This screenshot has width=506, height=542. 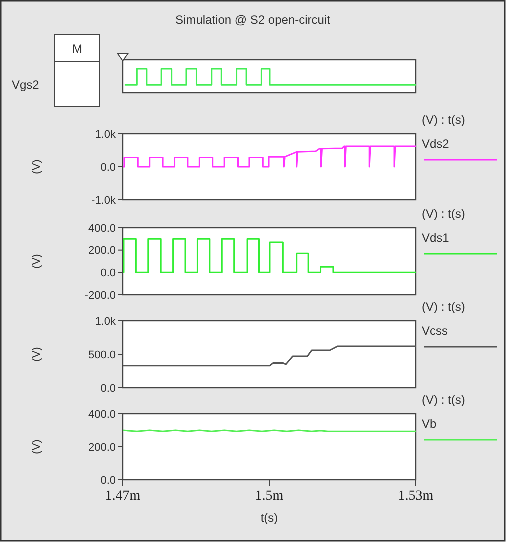 I want to click on y-tick-label: 500.0, so click(x=102, y=355).